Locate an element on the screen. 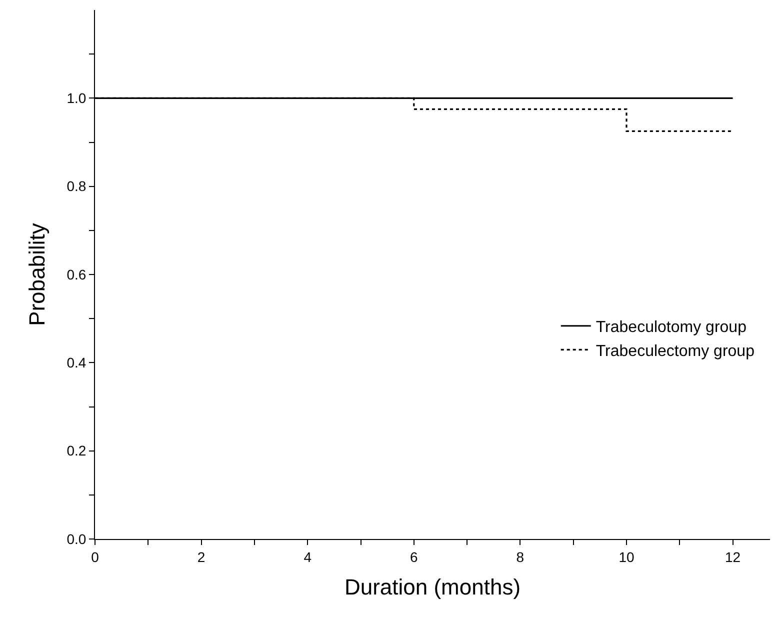 This screenshot has height=619, width=780. text: 0.0 is located at coordinates (76, 538).